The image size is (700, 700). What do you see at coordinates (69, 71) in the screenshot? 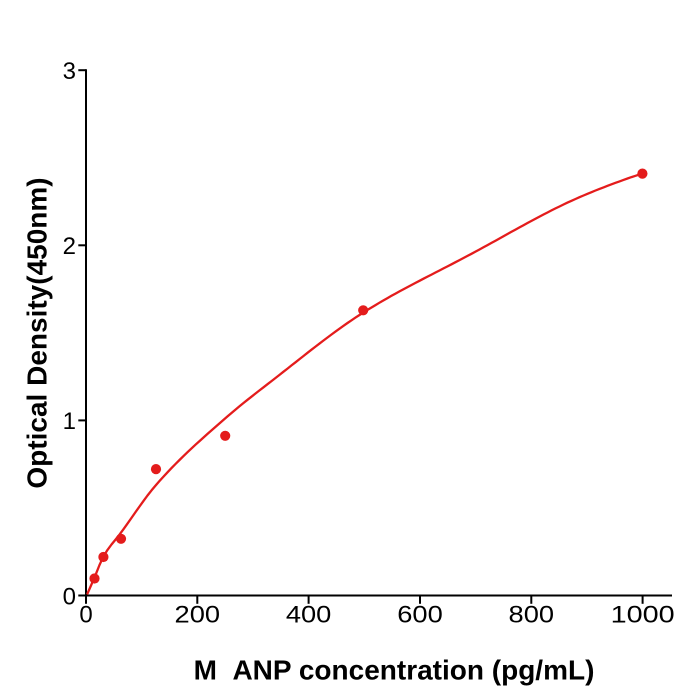
I see `svg-text: 3` at bounding box center [69, 71].